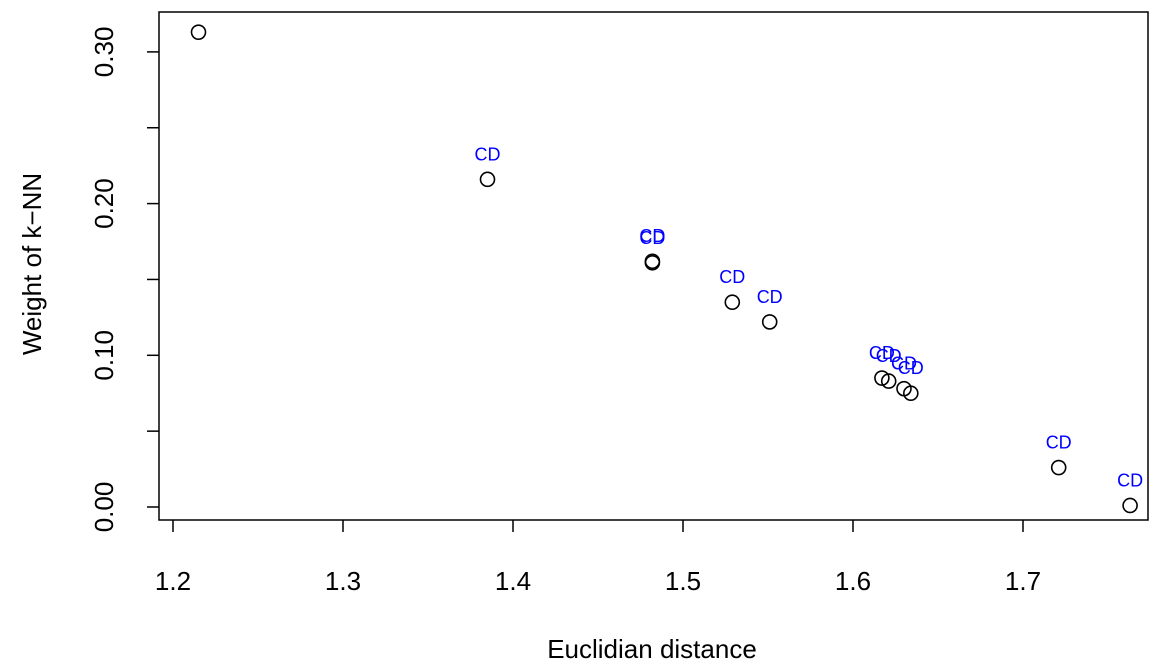  What do you see at coordinates (104, 203) in the screenshot?
I see `y-tick-label: 0.20` at bounding box center [104, 203].